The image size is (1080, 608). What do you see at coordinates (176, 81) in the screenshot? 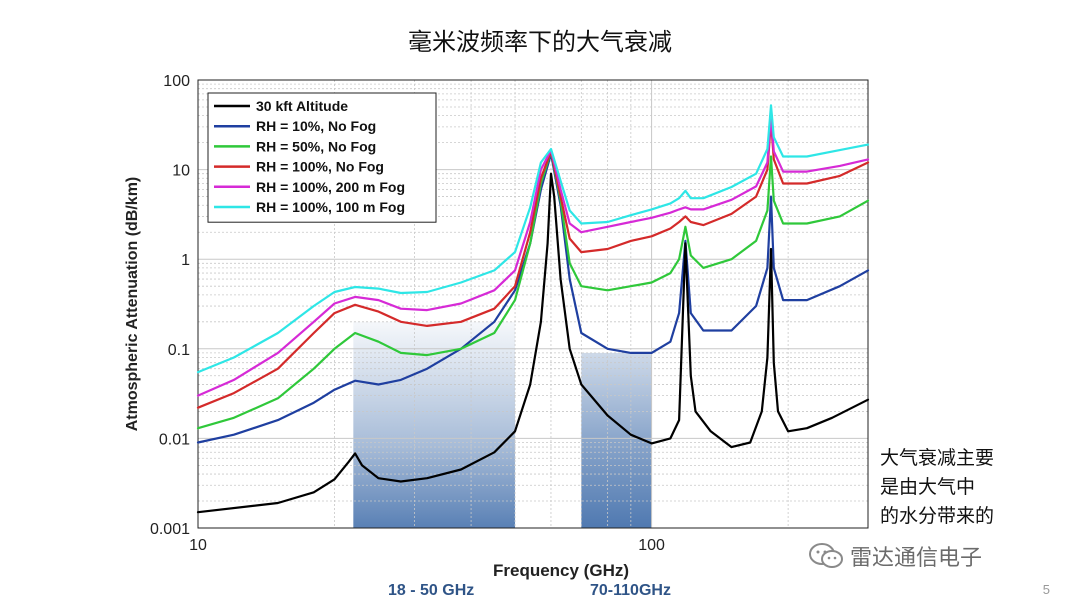
I see `y-tick-label: 100` at bounding box center [176, 81].